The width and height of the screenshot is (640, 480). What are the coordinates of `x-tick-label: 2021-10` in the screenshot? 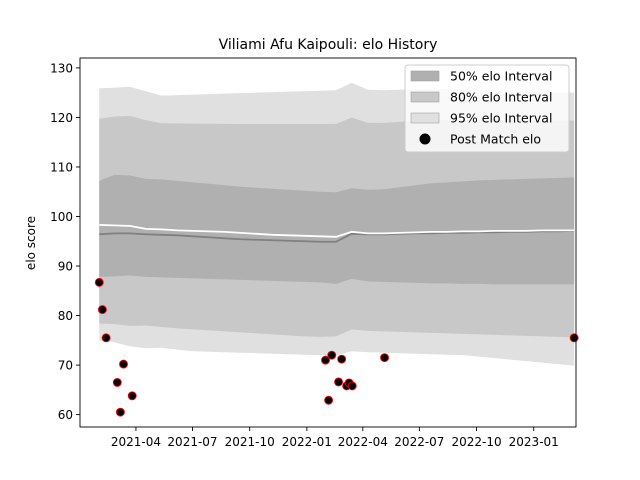 It's located at (250, 442).